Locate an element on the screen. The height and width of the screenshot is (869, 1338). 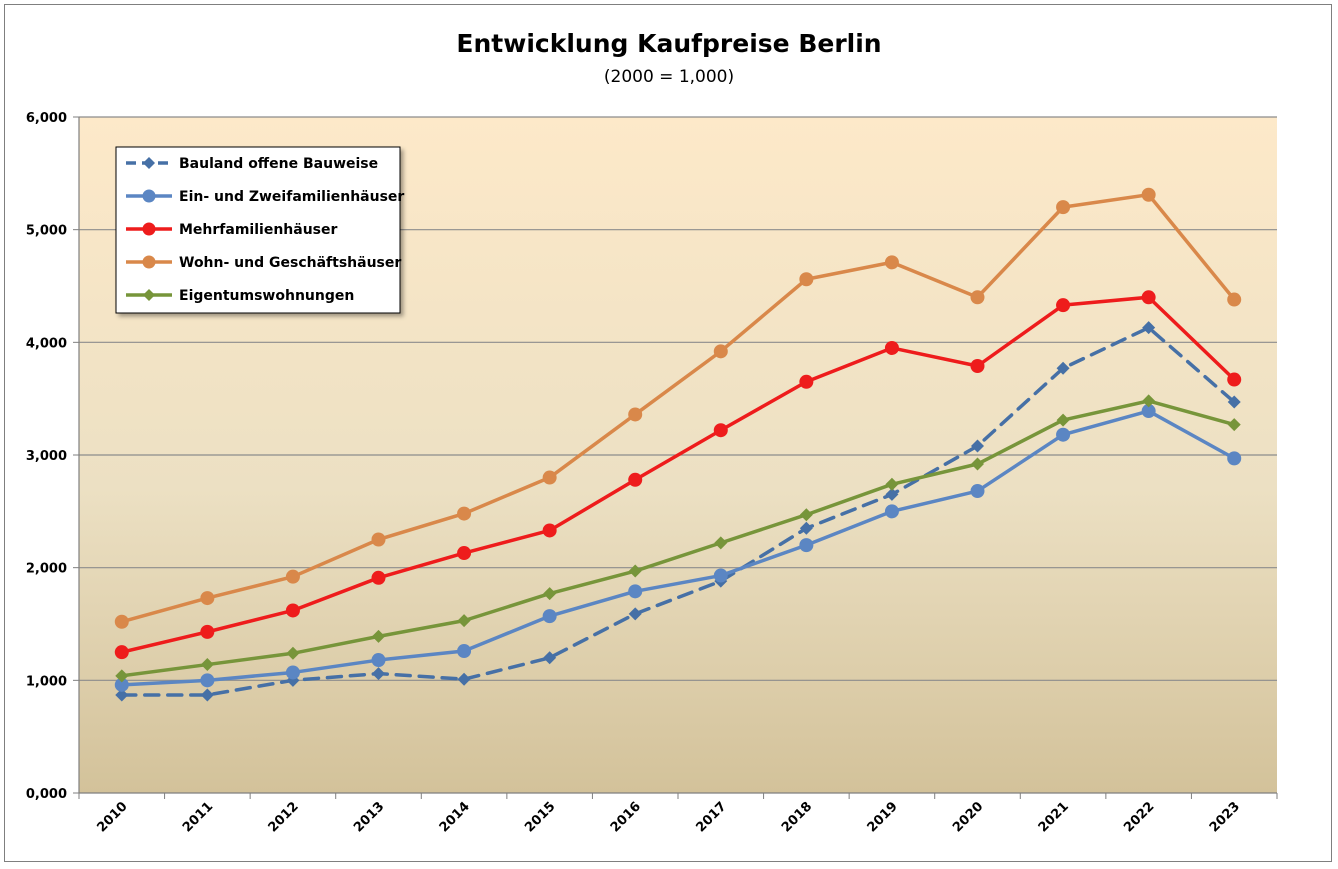
legend-item-bauland-offene-bauweise: Bauland offene Bauweise is located at coordinates (252, 164).